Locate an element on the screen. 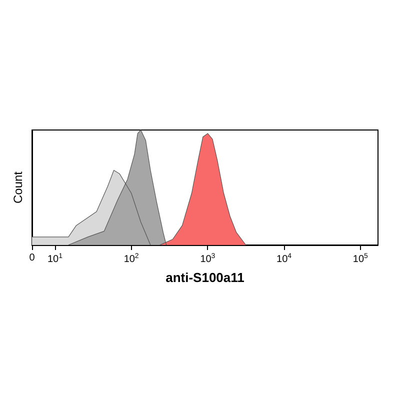  x-tick-label: 0 is located at coordinates (32, 258).